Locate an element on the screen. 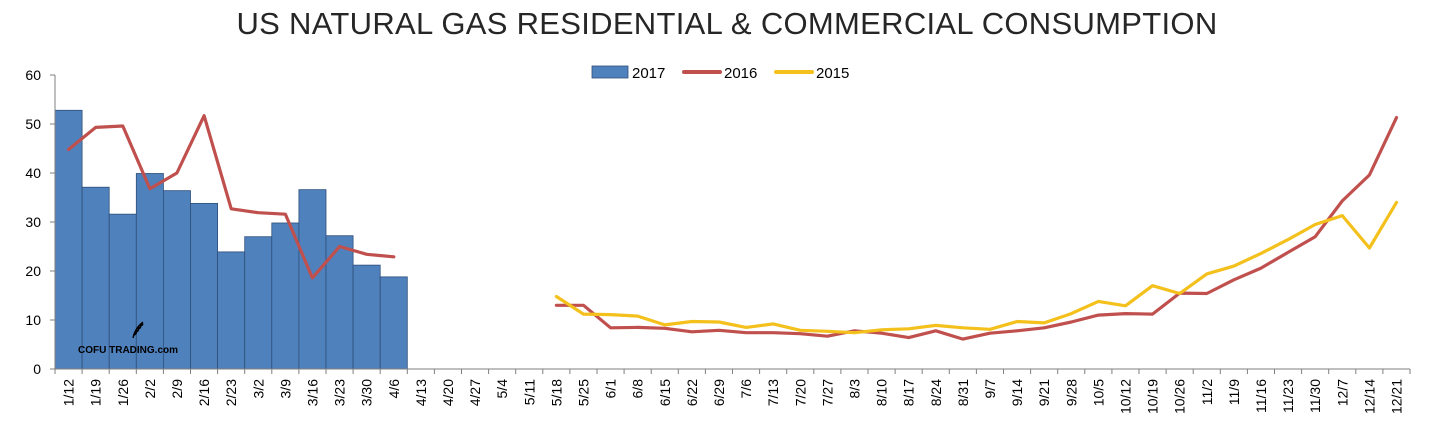 The height and width of the screenshot is (438, 1454). x-tick-label: 11/9 is located at coordinates (1234, 392).